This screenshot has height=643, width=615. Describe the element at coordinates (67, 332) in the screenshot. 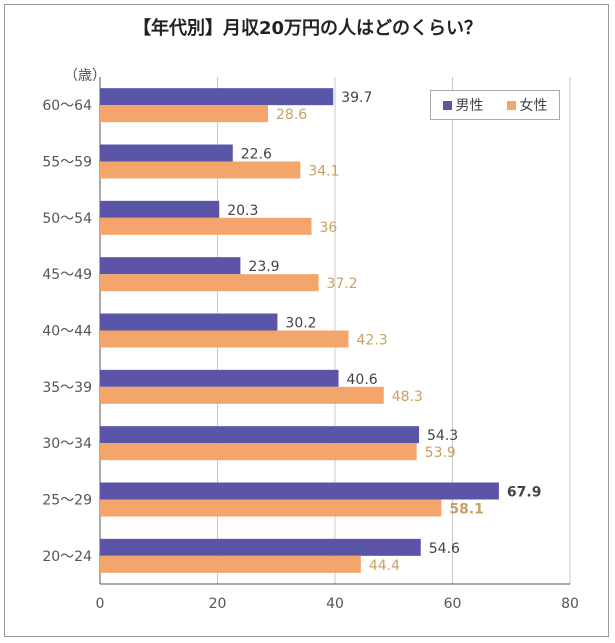

I see `y-tick-label: 40～44` at that location.